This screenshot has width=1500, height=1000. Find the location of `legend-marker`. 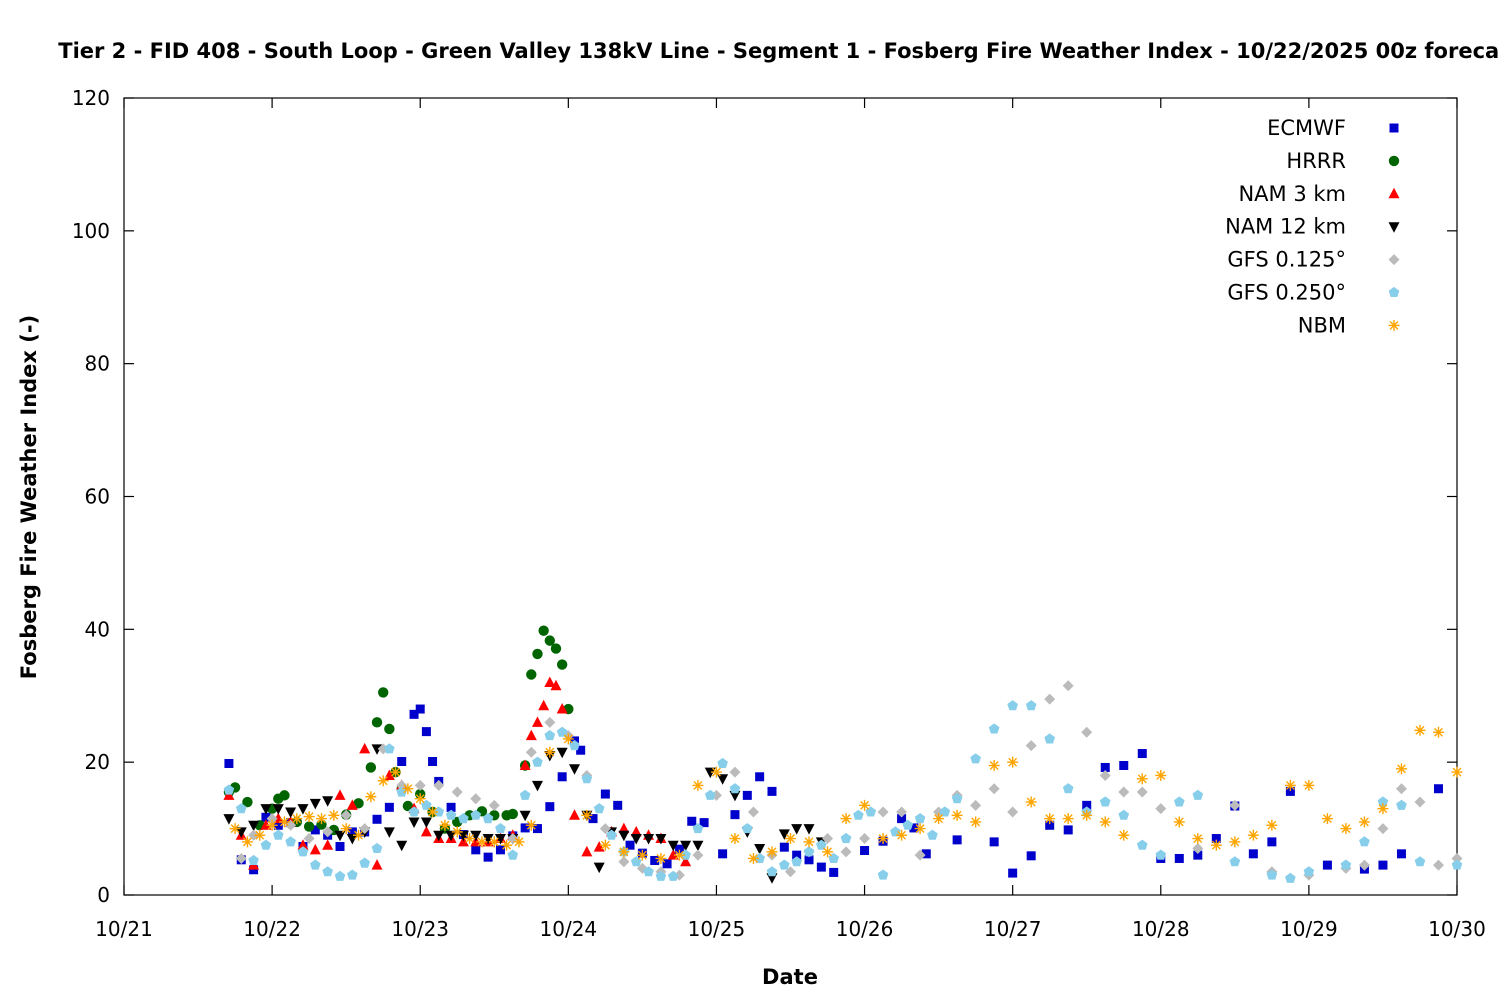

legend-marker is located at coordinates (1394, 128).